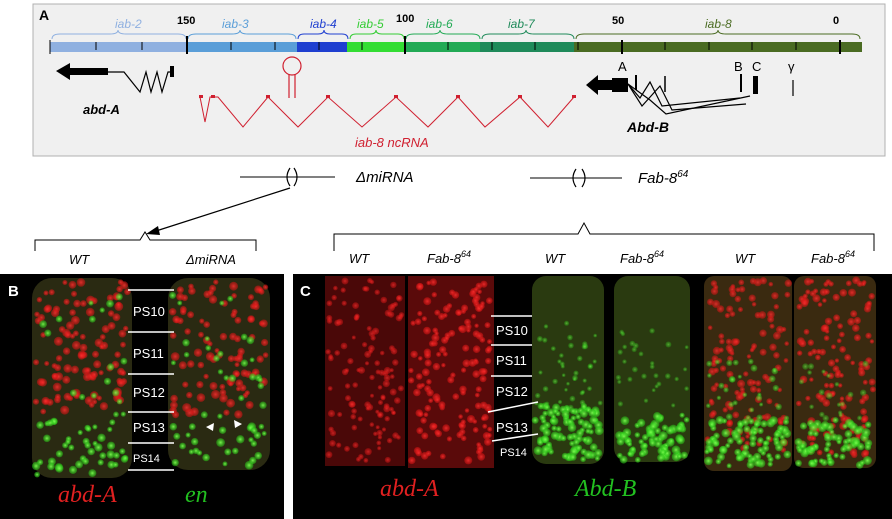 The width and height of the screenshot is (892, 519). I want to click on panel-c-label: C, so click(305, 291).